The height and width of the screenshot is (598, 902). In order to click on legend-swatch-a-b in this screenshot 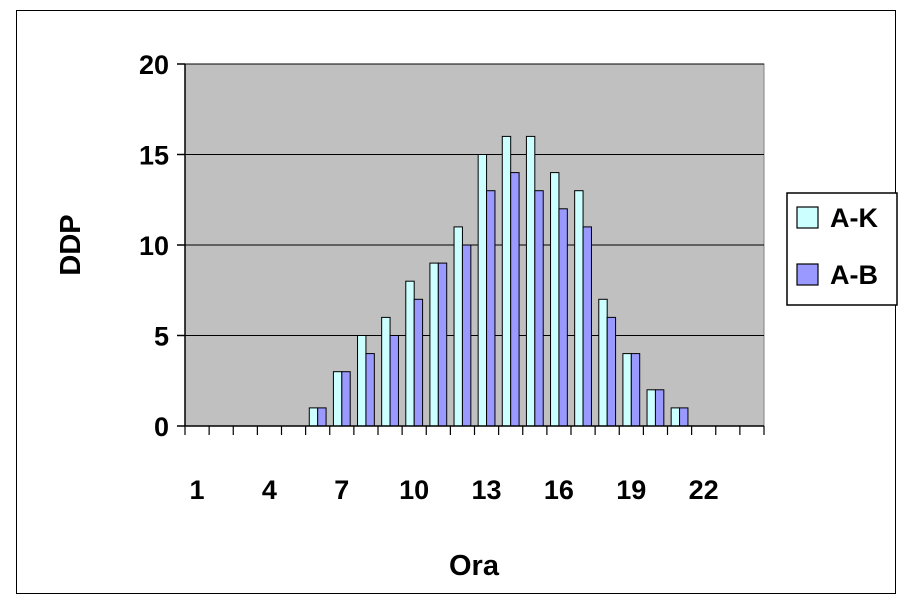, I will do `click(807, 274)`.